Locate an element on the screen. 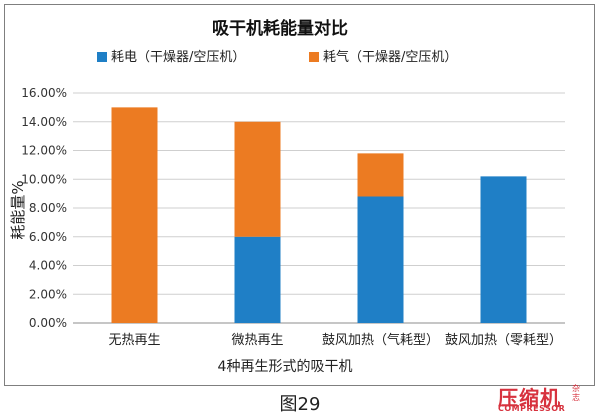 The width and height of the screenshot is (600, 418). legend: 耗电（干燥器/空压机） 耗气（干燥器/空压机） is located at coordinates (277, 57).